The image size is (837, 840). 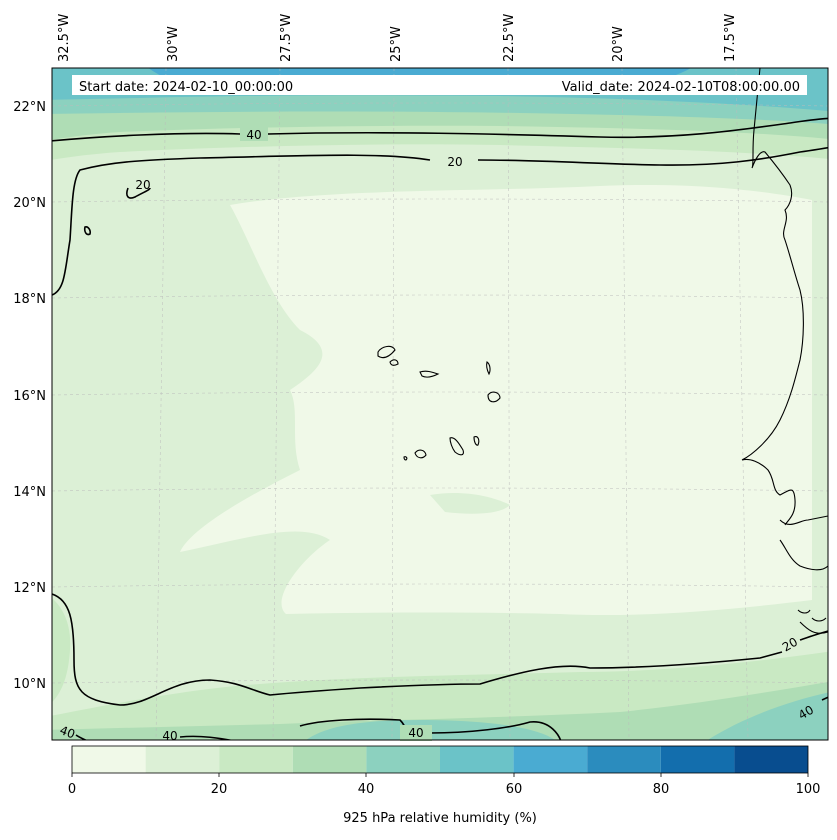 I want to click on coast-africa-north, so click(x=772, y=296).